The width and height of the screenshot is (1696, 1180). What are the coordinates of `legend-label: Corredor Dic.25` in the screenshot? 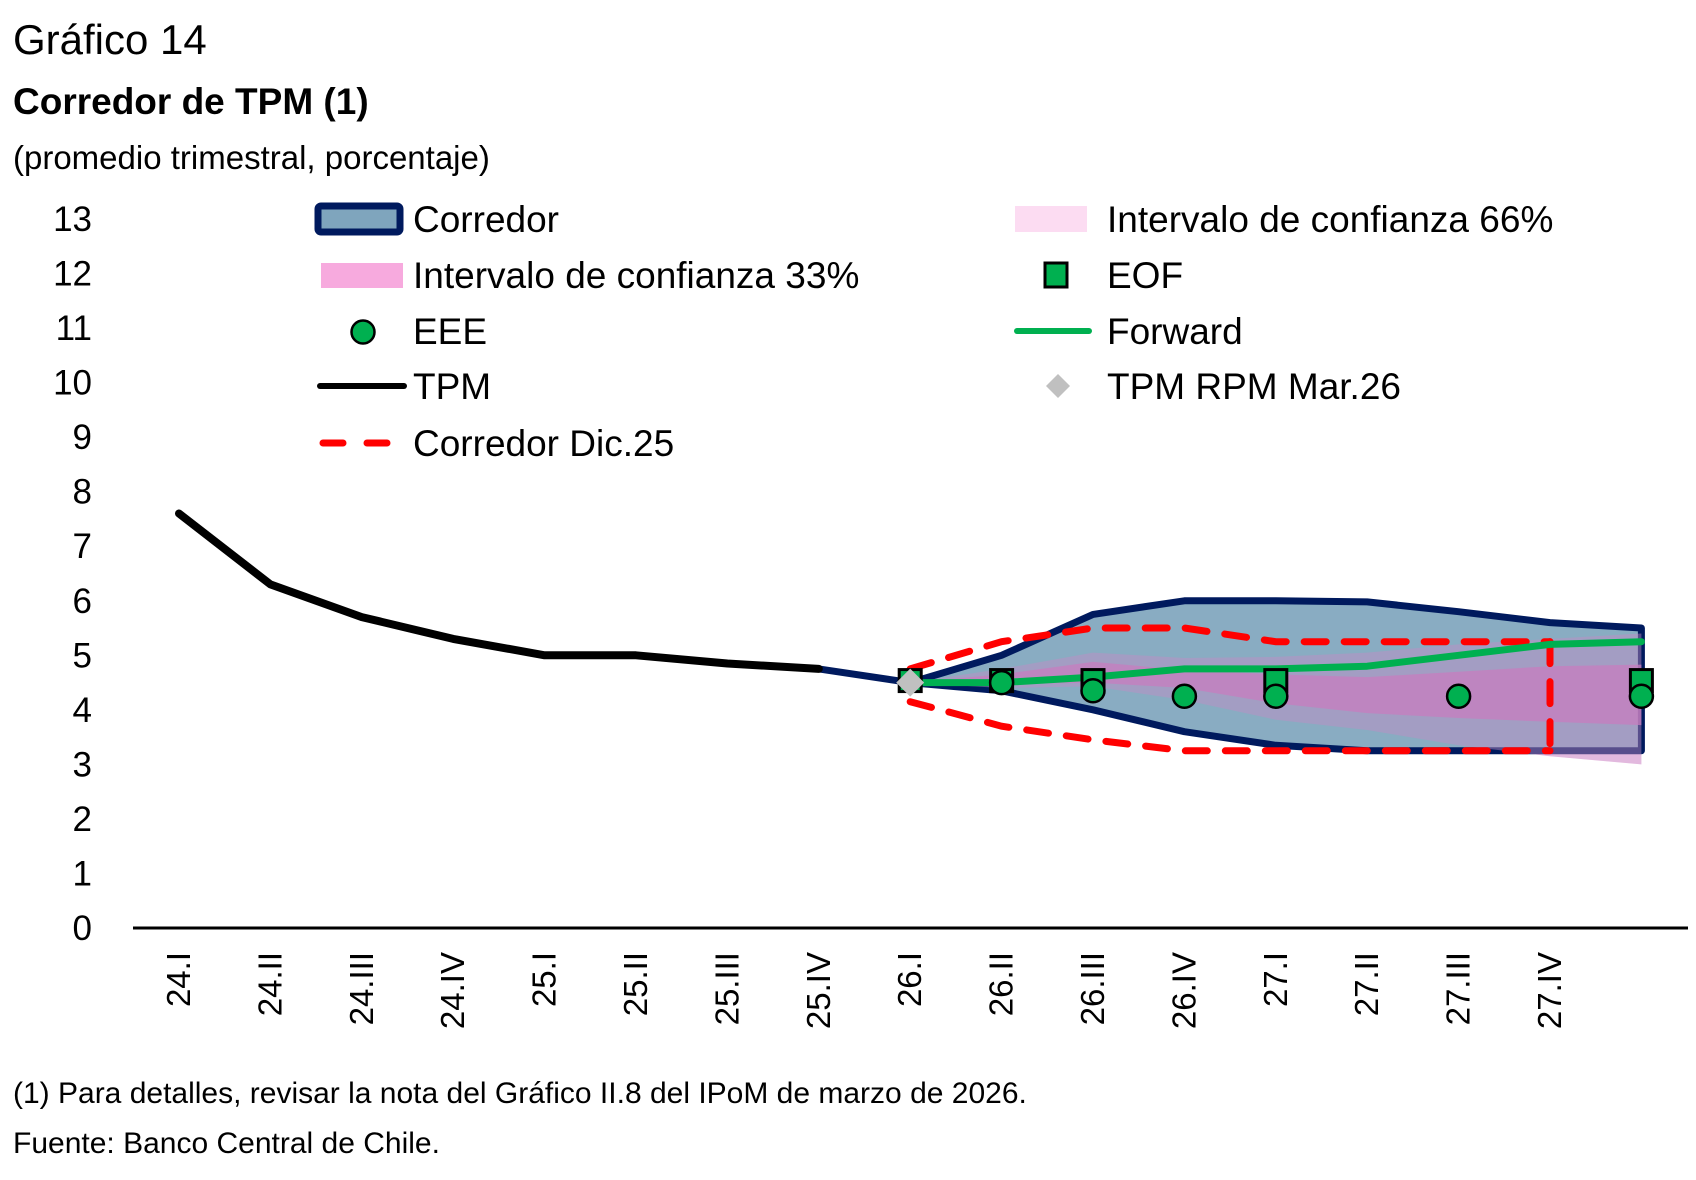 It's located at (543, 443).